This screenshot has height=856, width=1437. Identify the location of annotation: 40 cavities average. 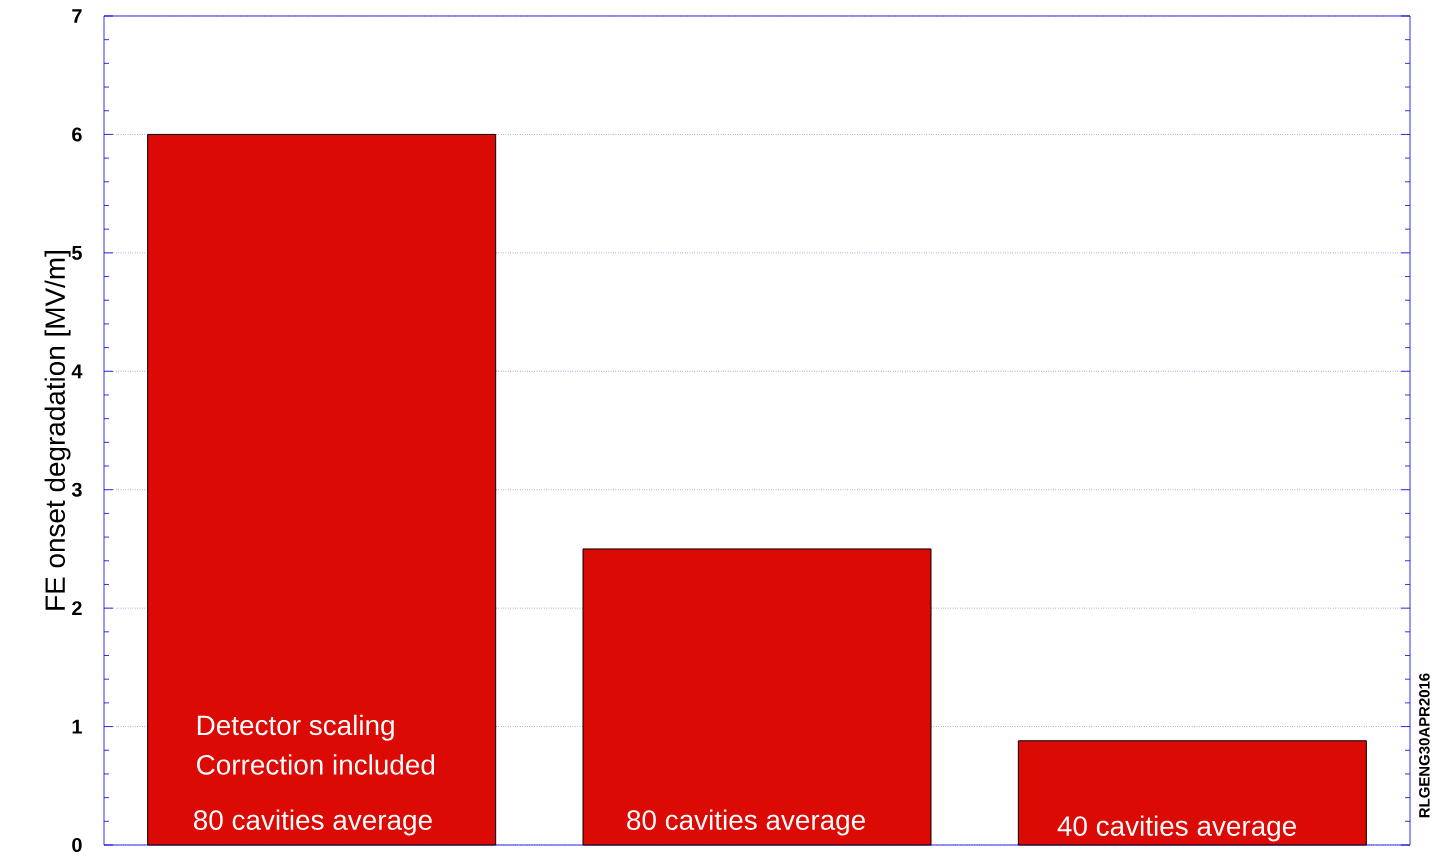
(1176, 828).